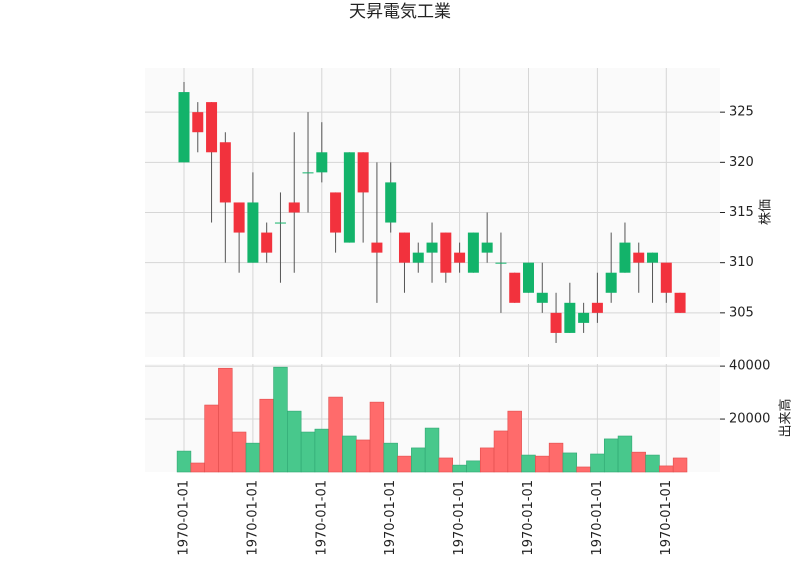 The width and height of the screenshot is (800, 579). Describe the element at coordinates (741, 312) in the screenshot. I see `y-tick-label: 305` at that location.